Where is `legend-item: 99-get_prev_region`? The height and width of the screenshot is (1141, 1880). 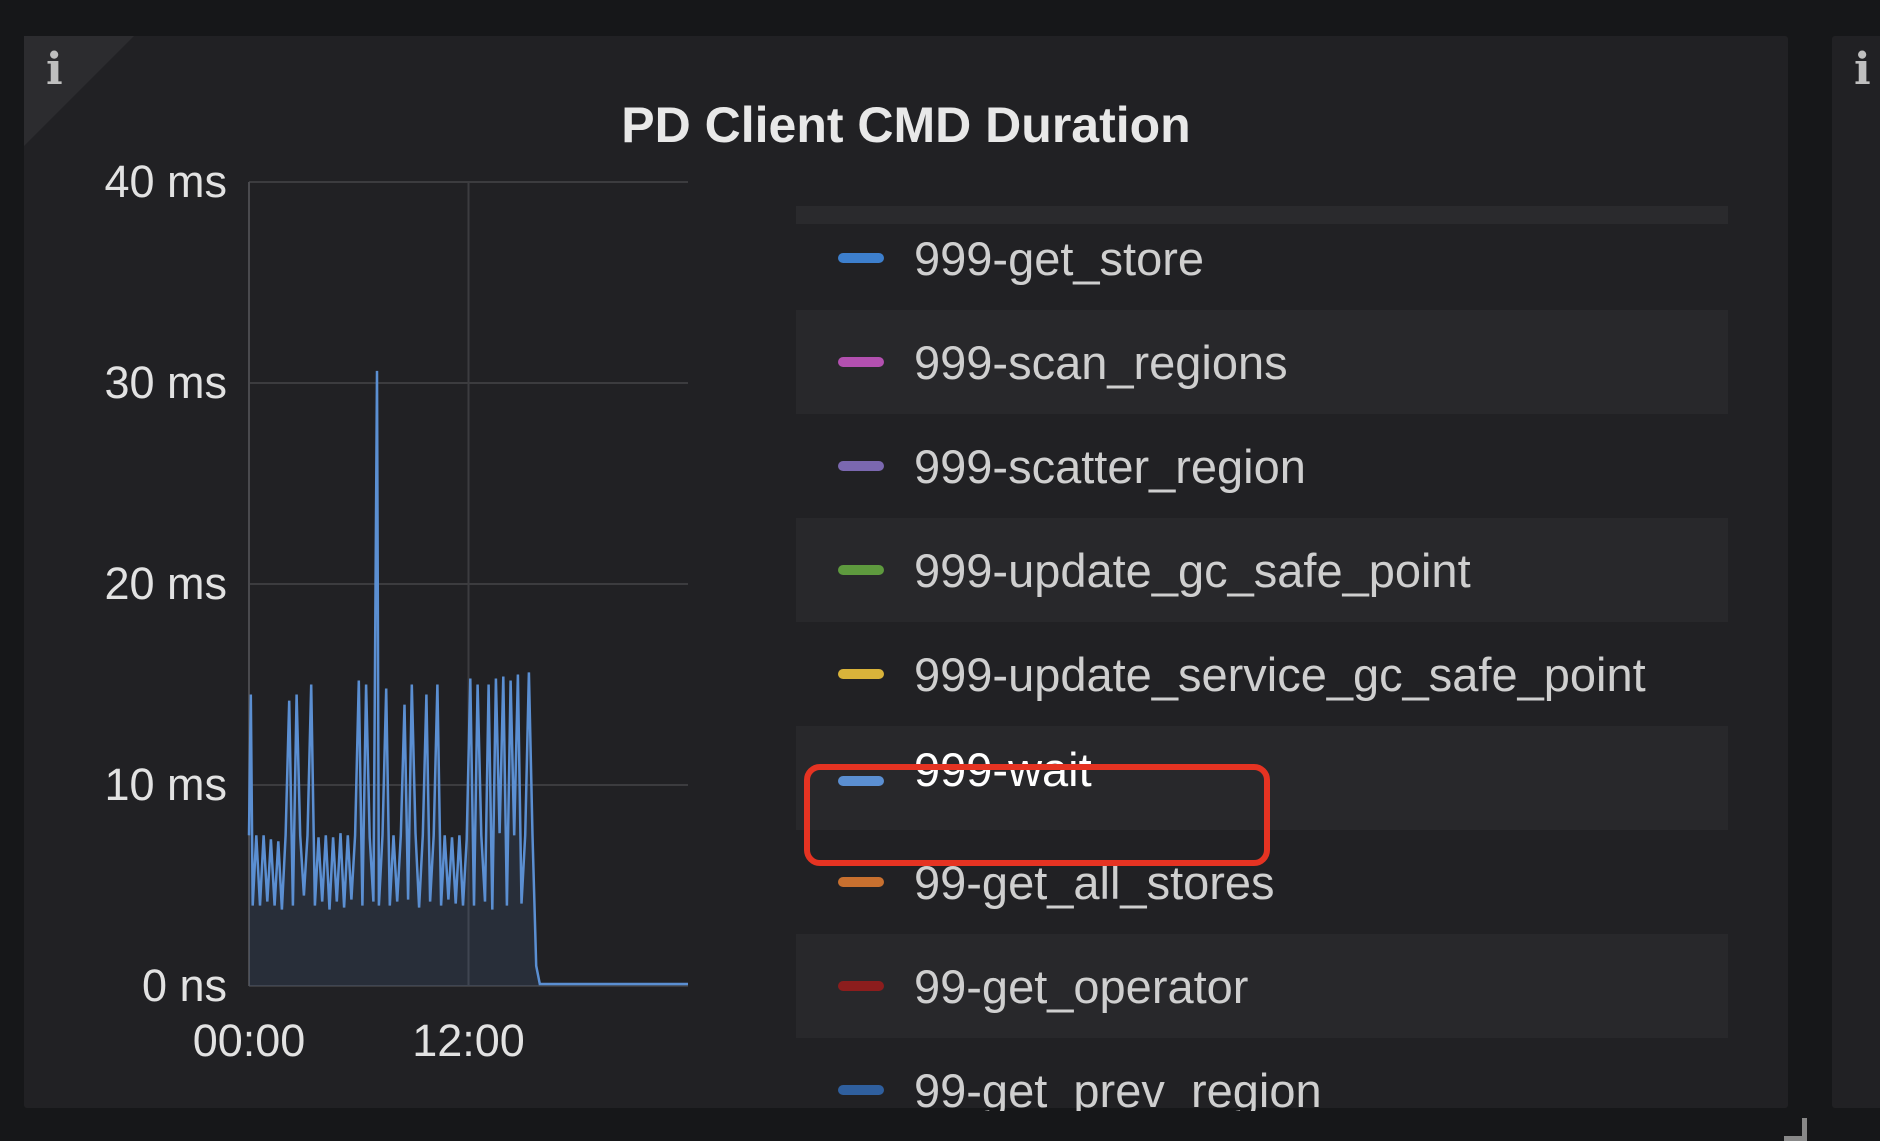 legend-item: 99-get_prev_region is located at coordinates (1262, 1074).